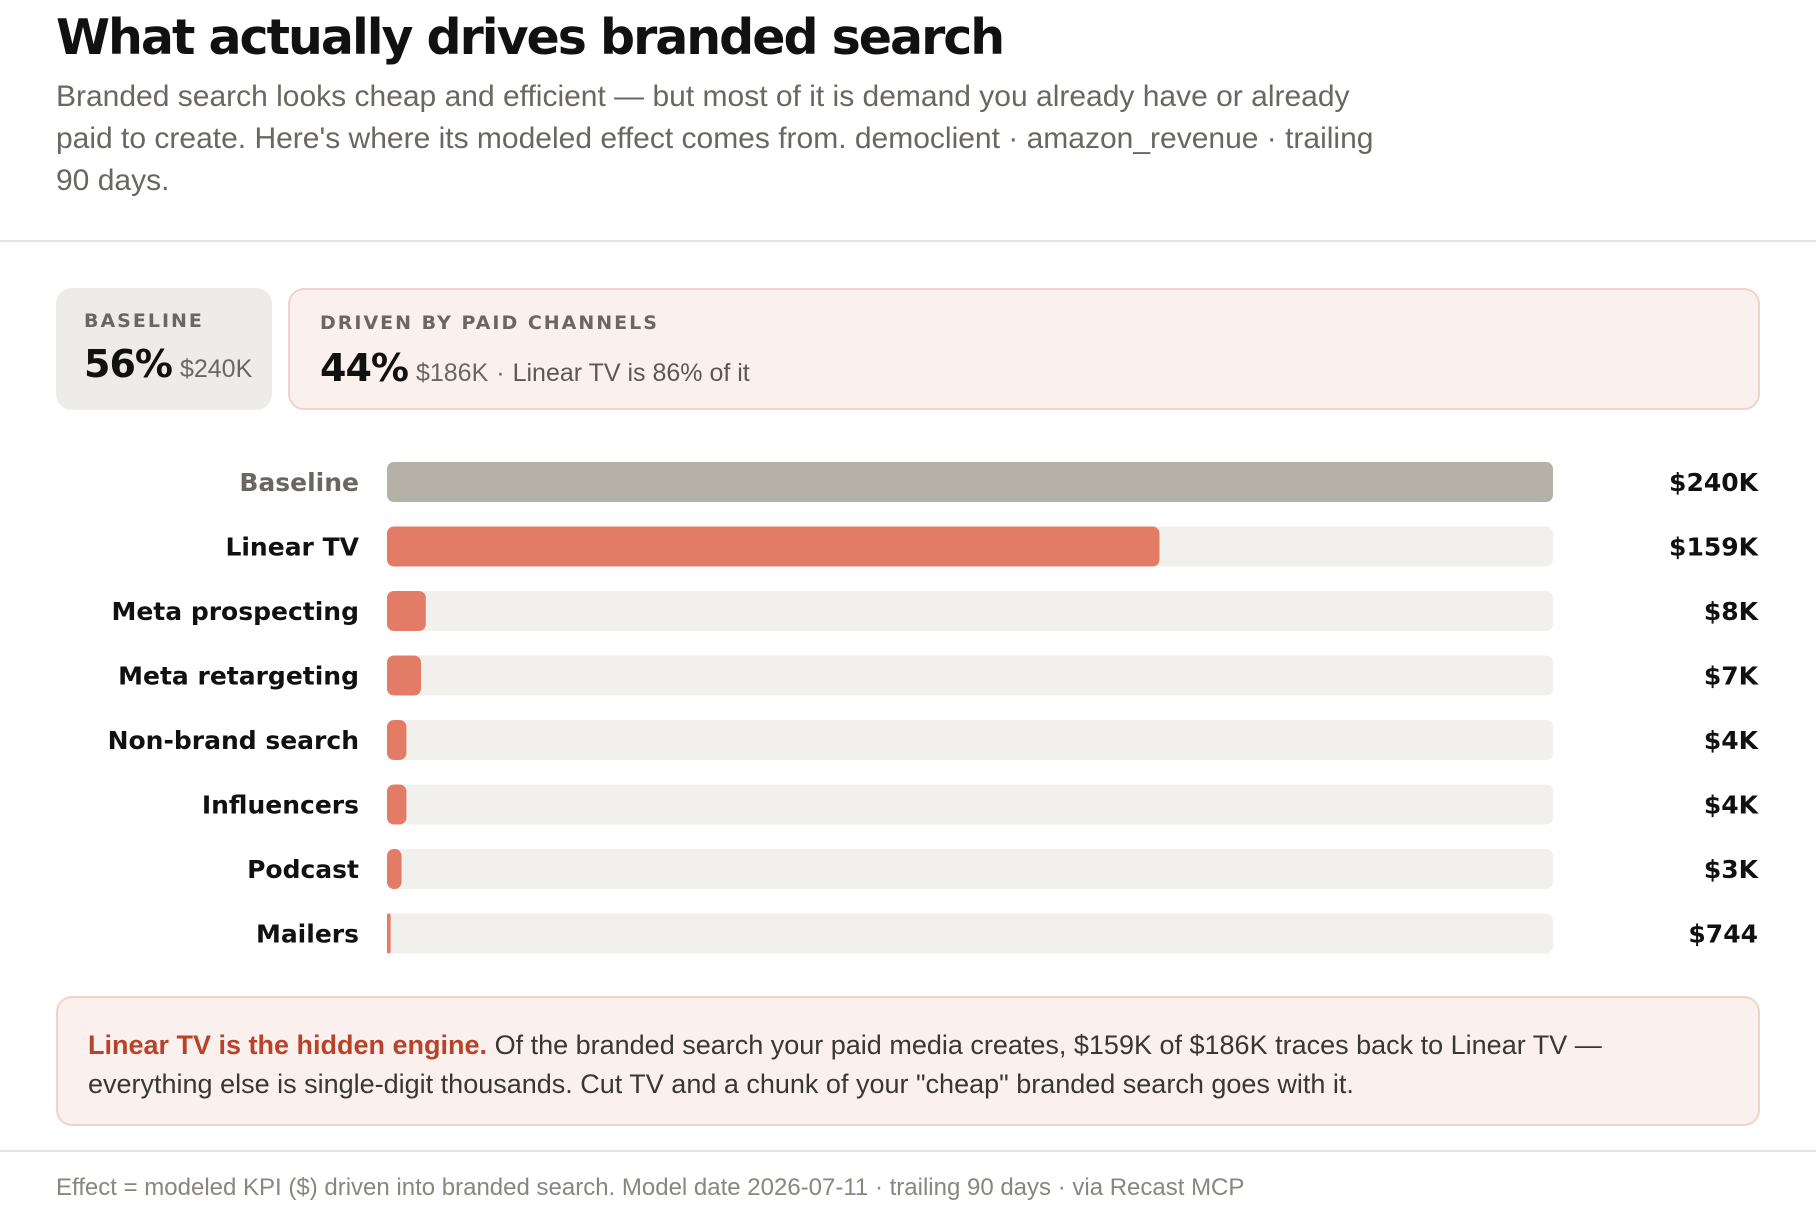 This screenshot has width=1816, height=1216. I want to click on paid-card-values: 44% $186K · Linear TV is 86% of it, so click(535, 368).